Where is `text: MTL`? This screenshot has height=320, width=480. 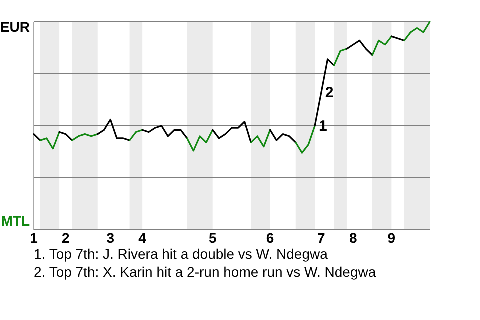
text: MTL is located at coordinates (15, 221).